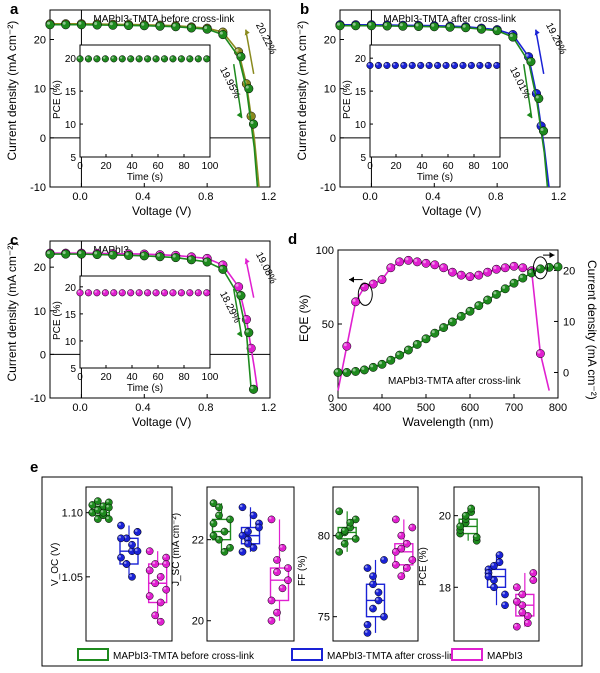  Describe the element at coordinates (505, 656) in the screenshot. I see `legend-label: MAPbI3` at that location.